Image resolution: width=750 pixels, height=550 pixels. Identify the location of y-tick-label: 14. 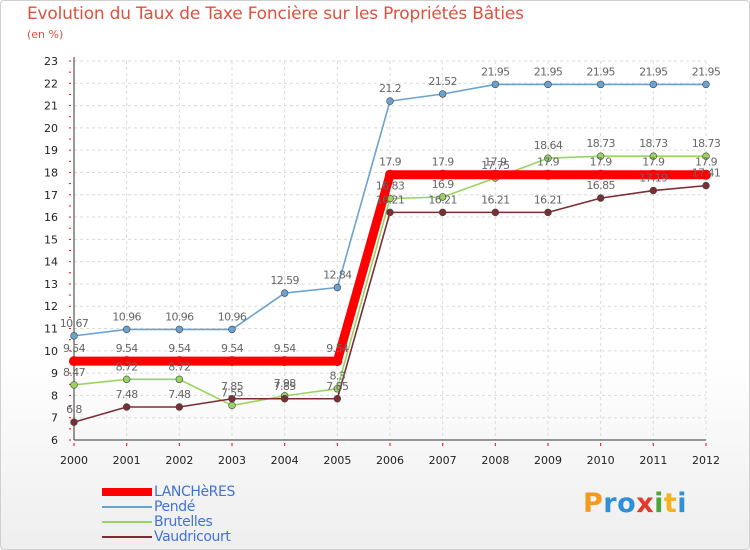
(51, 262).